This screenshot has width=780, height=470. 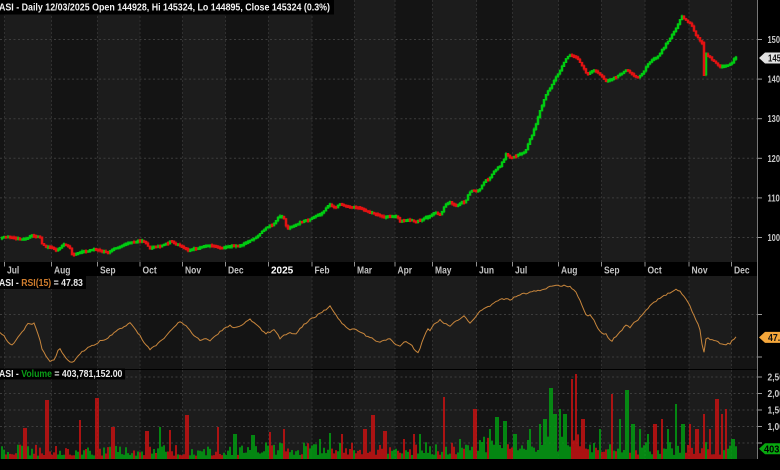 What do you see at coordinates (486, 271) in the screenshot?
I see `svg-text: Jun` at bounding box center [486, 271].